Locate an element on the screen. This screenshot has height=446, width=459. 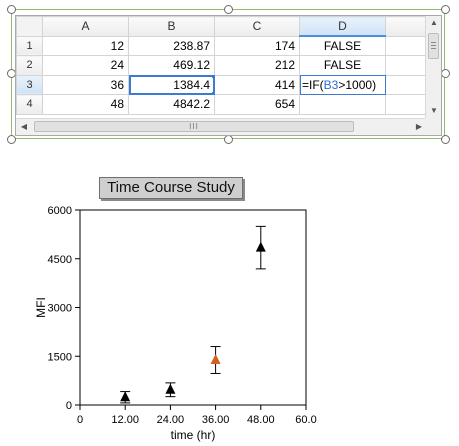
column-header-a: A is located at coordinates (85, 26).